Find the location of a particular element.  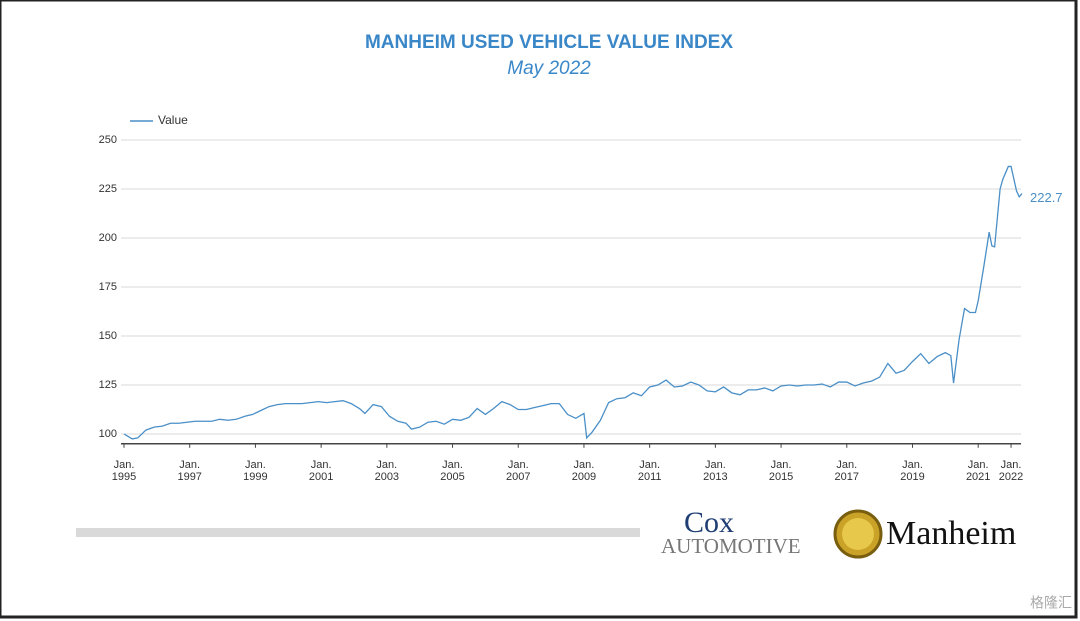

x-tick-label: Jan. 2021 is located at coordinates (978, 471).